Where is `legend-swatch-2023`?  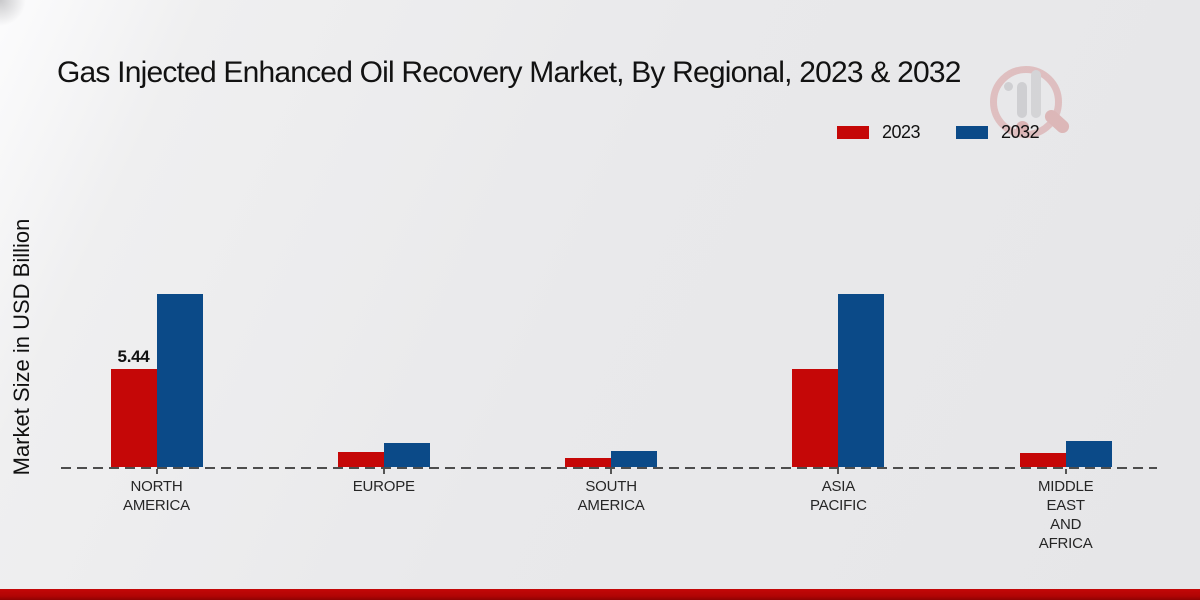 legend-swatch-2023 is located at coordinates (853, 132).